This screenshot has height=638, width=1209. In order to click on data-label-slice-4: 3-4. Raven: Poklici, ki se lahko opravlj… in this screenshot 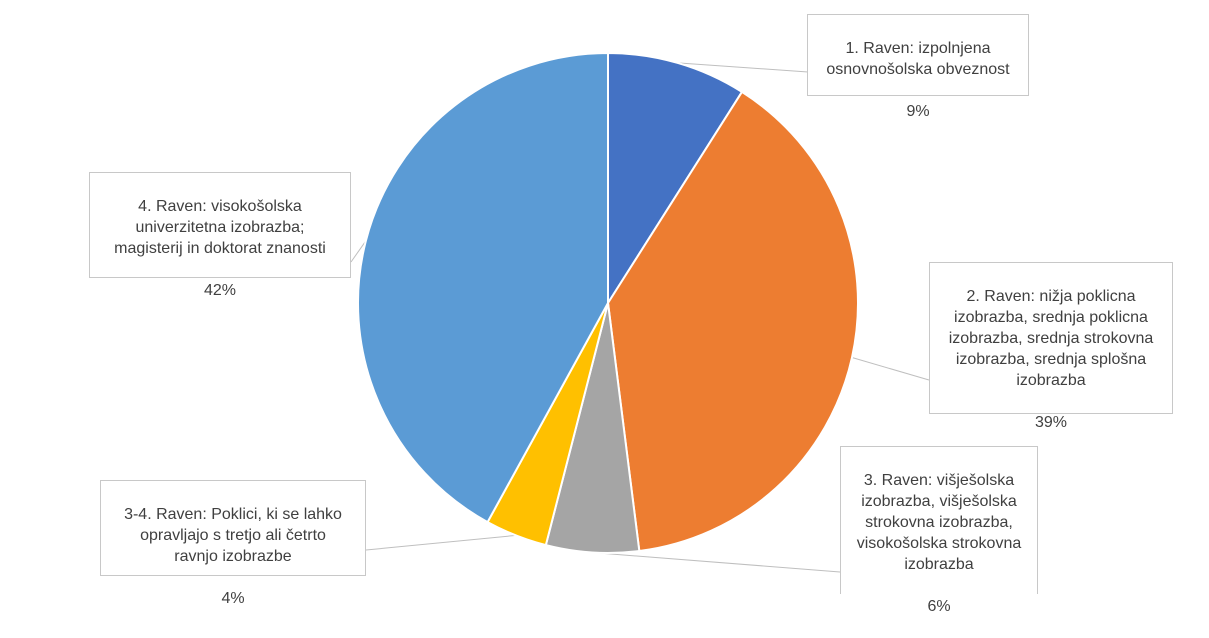, I will do `click(233, 543)`.